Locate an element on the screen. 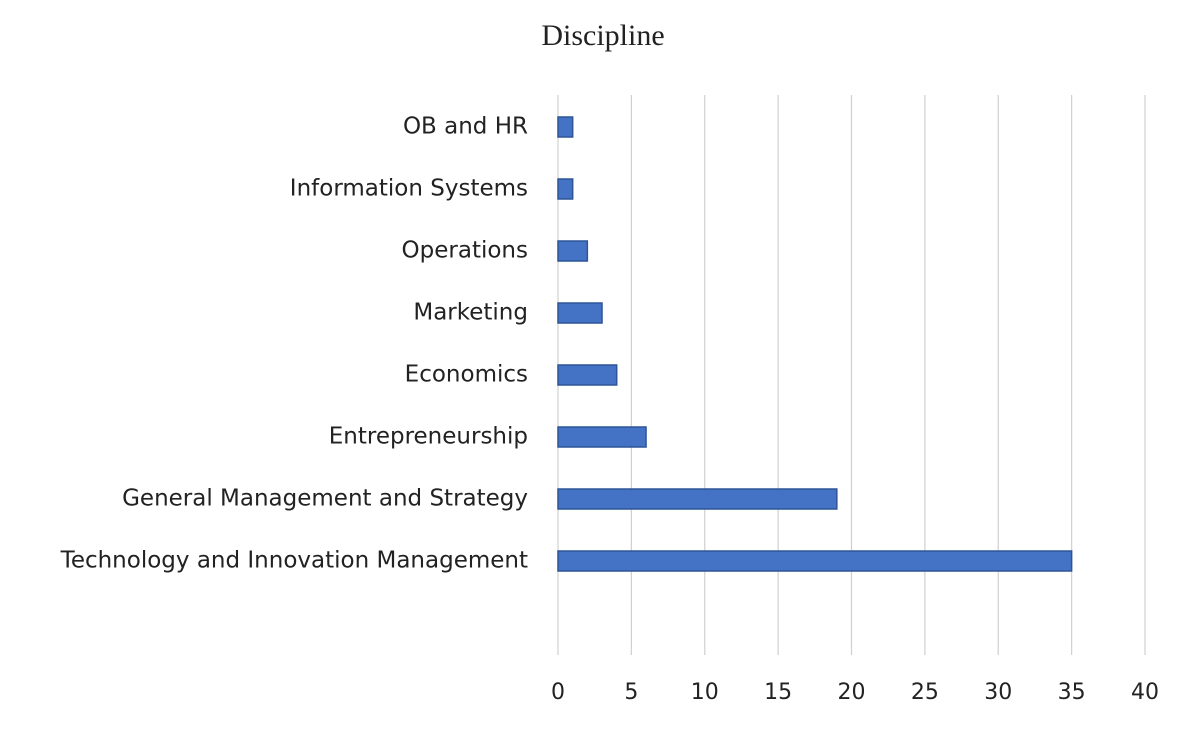 The image size is (1181, 737). y-tick-label: Entrepreneurship is located at coordinates (428, 437).